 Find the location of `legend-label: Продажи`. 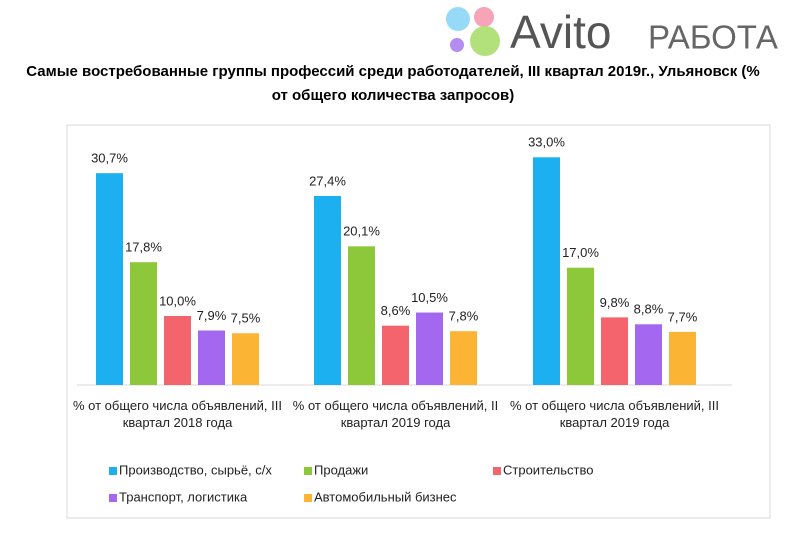

legend-label: Продажи is located at coordinates (341, 469).